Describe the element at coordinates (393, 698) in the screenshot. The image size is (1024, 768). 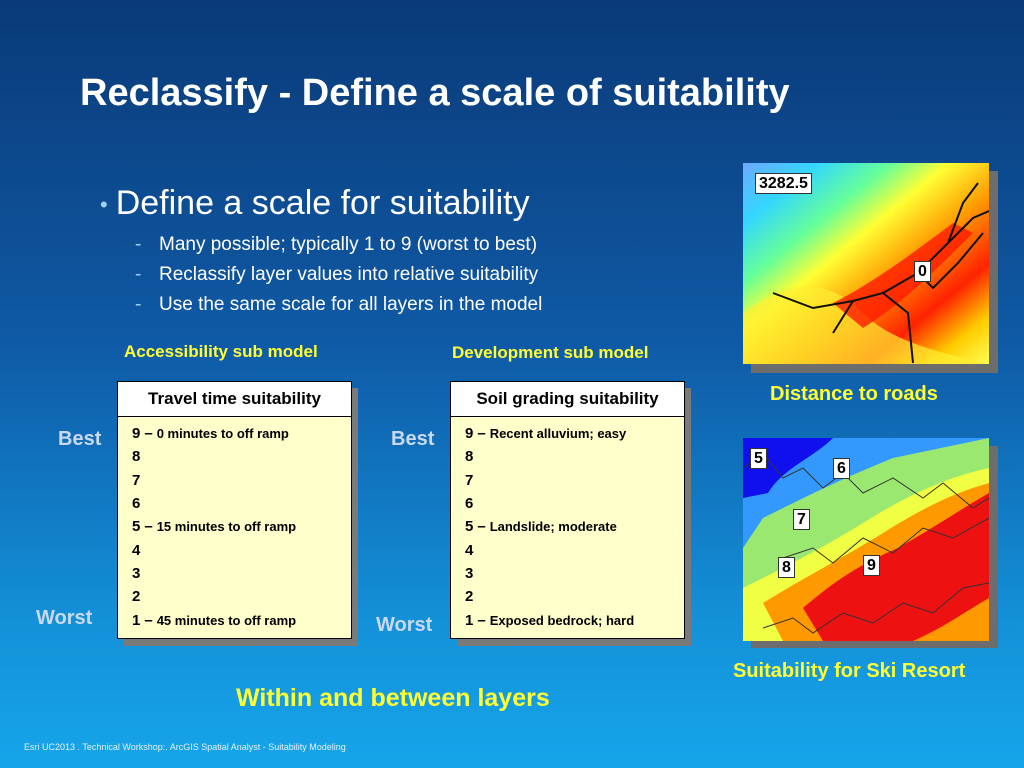
I see `within-layers-text: Within and between layers` at that location.